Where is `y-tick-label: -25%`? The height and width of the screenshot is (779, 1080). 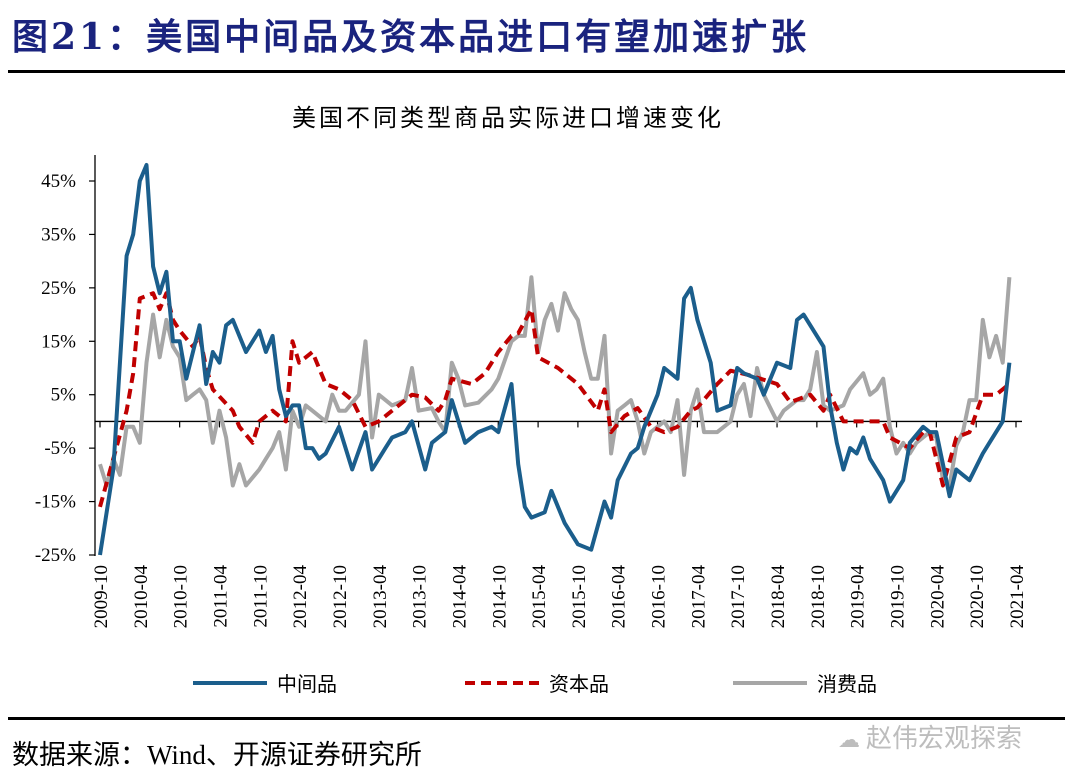 y-tick-label: -25% is located at coordinates (55, 555).